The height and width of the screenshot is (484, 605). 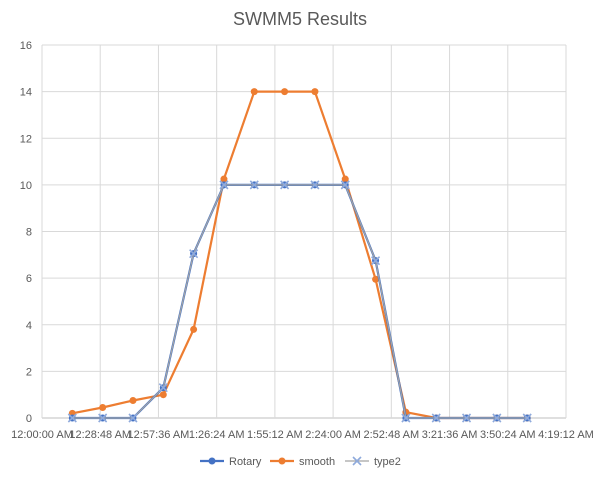 What do you see at coordinates (373, 462) in the screenshot?
I see `legend-item-type2: type2` at bounding box center [373, 462].